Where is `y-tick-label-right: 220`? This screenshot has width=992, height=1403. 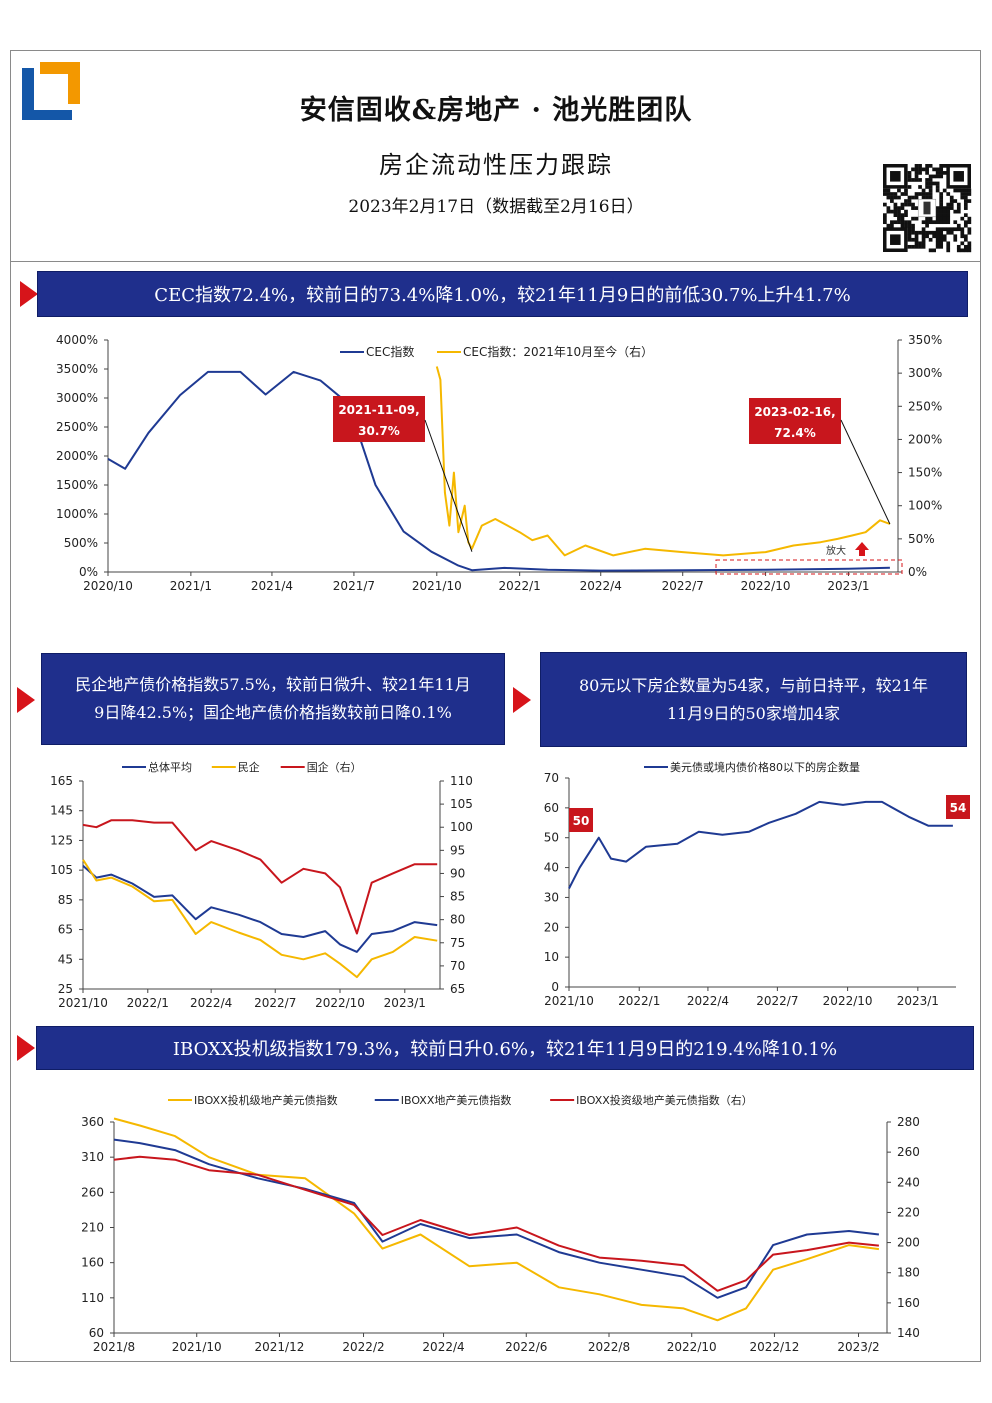
y-tick-label-right: 220 is located at coordinates (908, 1212).